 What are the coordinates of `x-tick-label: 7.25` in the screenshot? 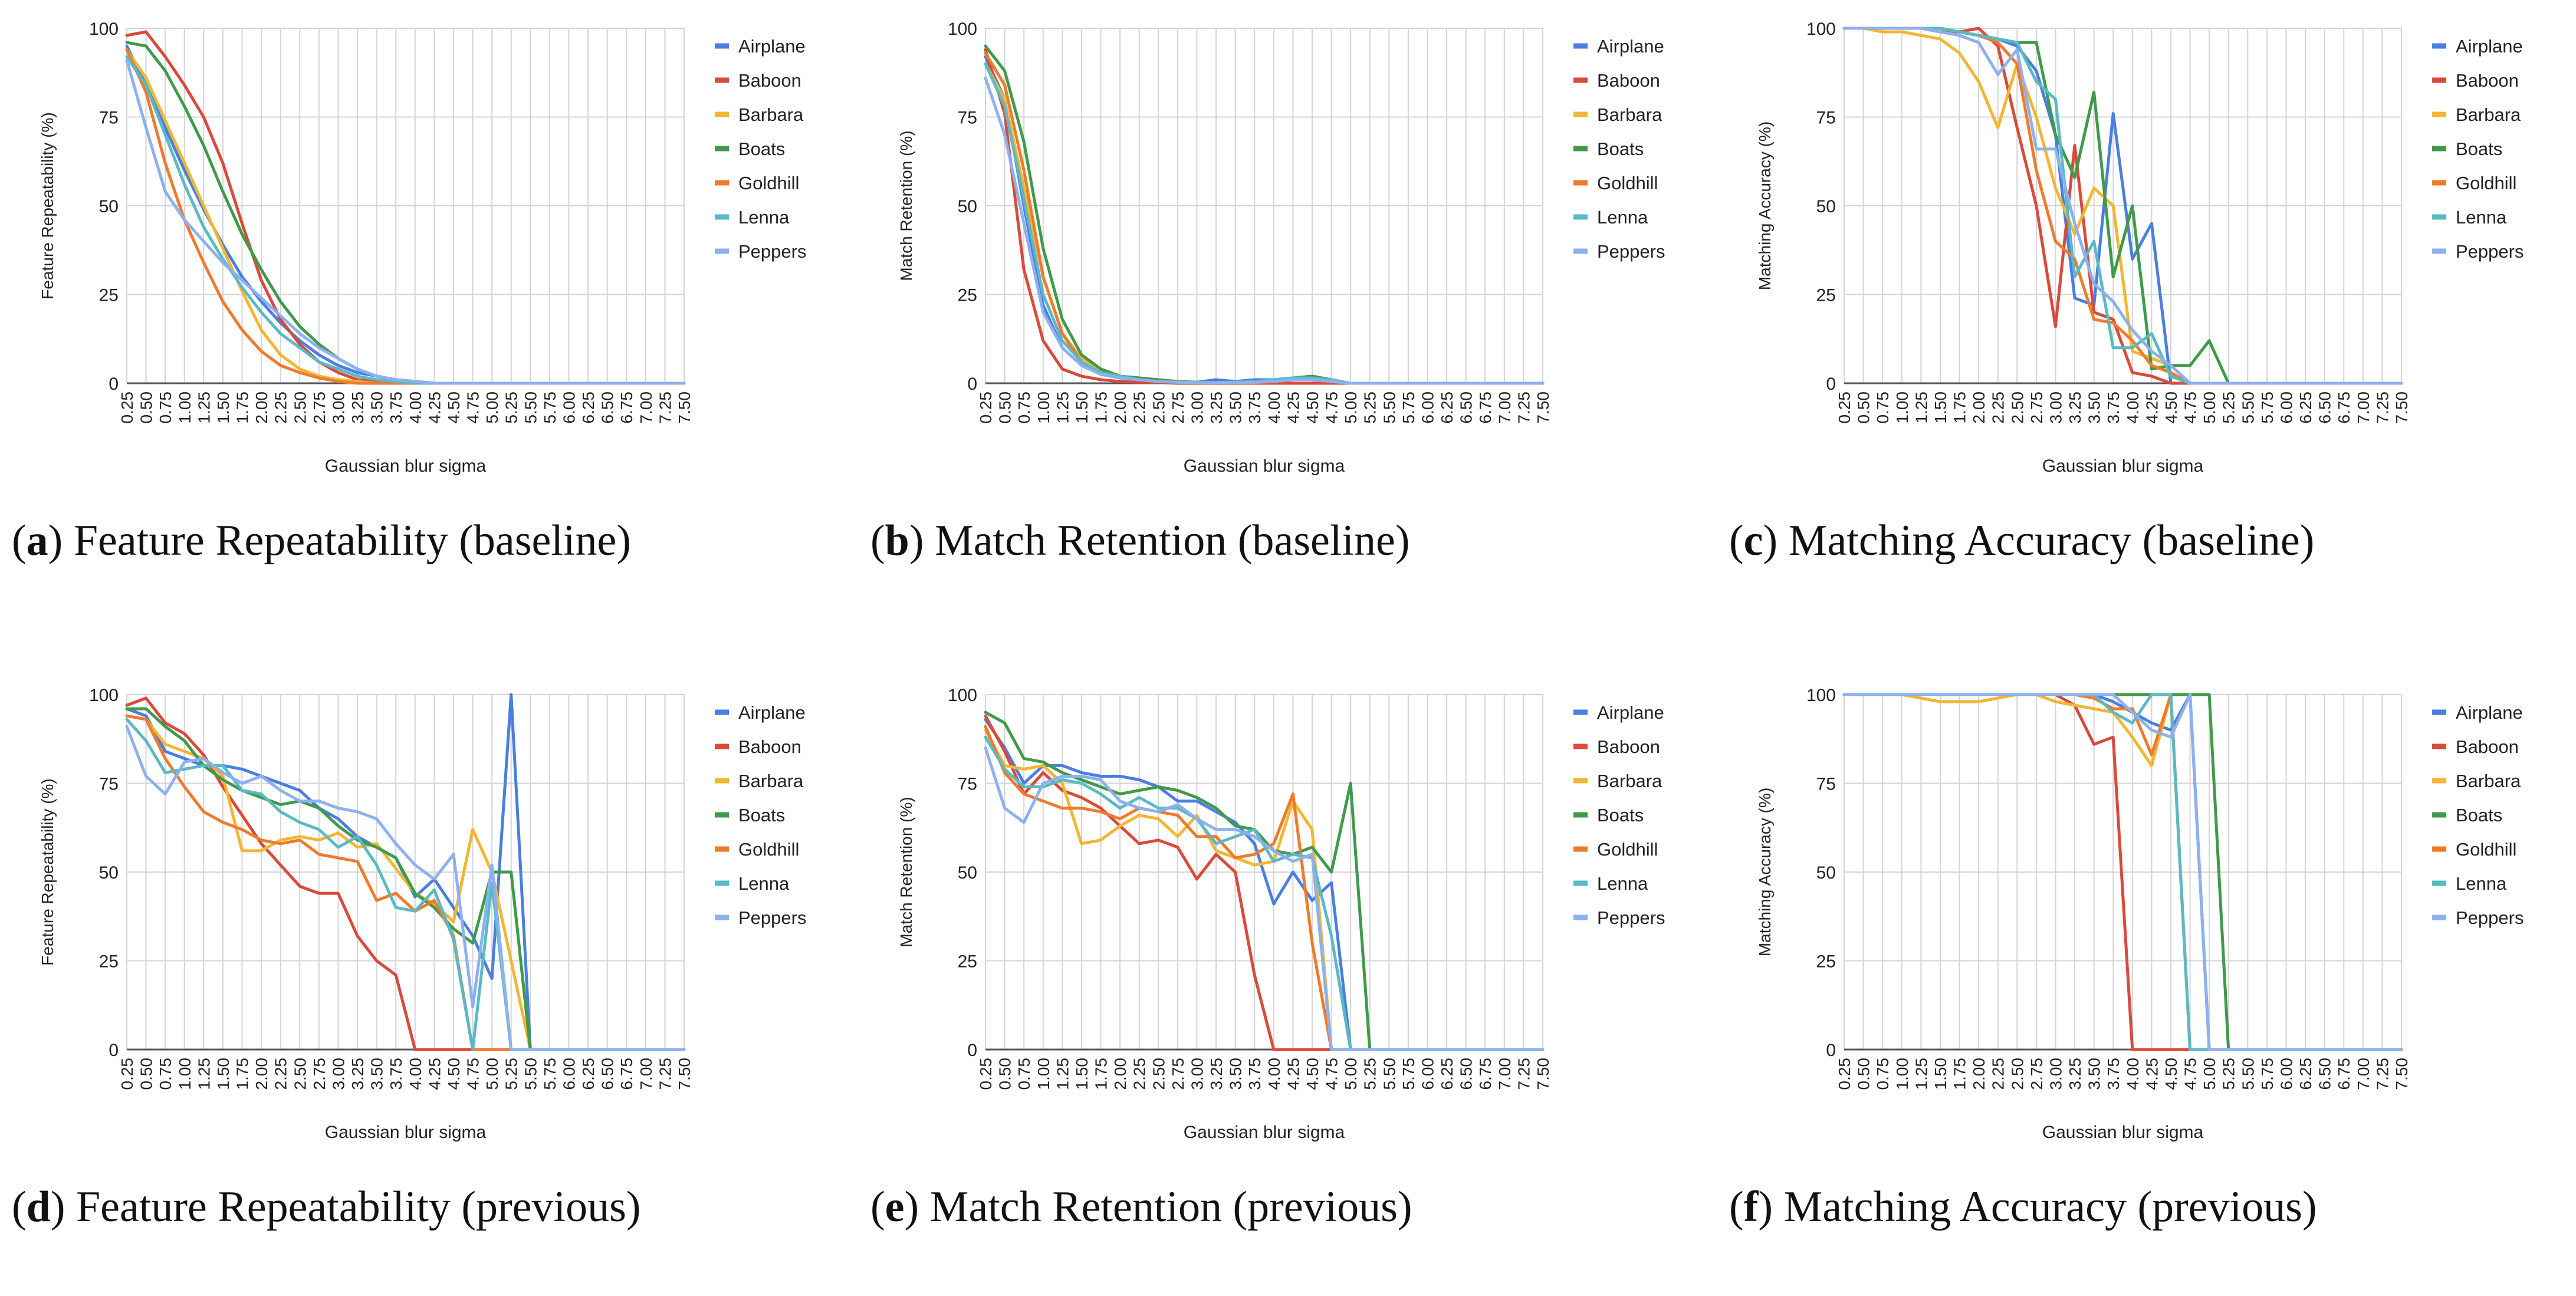 It's located at (665, 408).